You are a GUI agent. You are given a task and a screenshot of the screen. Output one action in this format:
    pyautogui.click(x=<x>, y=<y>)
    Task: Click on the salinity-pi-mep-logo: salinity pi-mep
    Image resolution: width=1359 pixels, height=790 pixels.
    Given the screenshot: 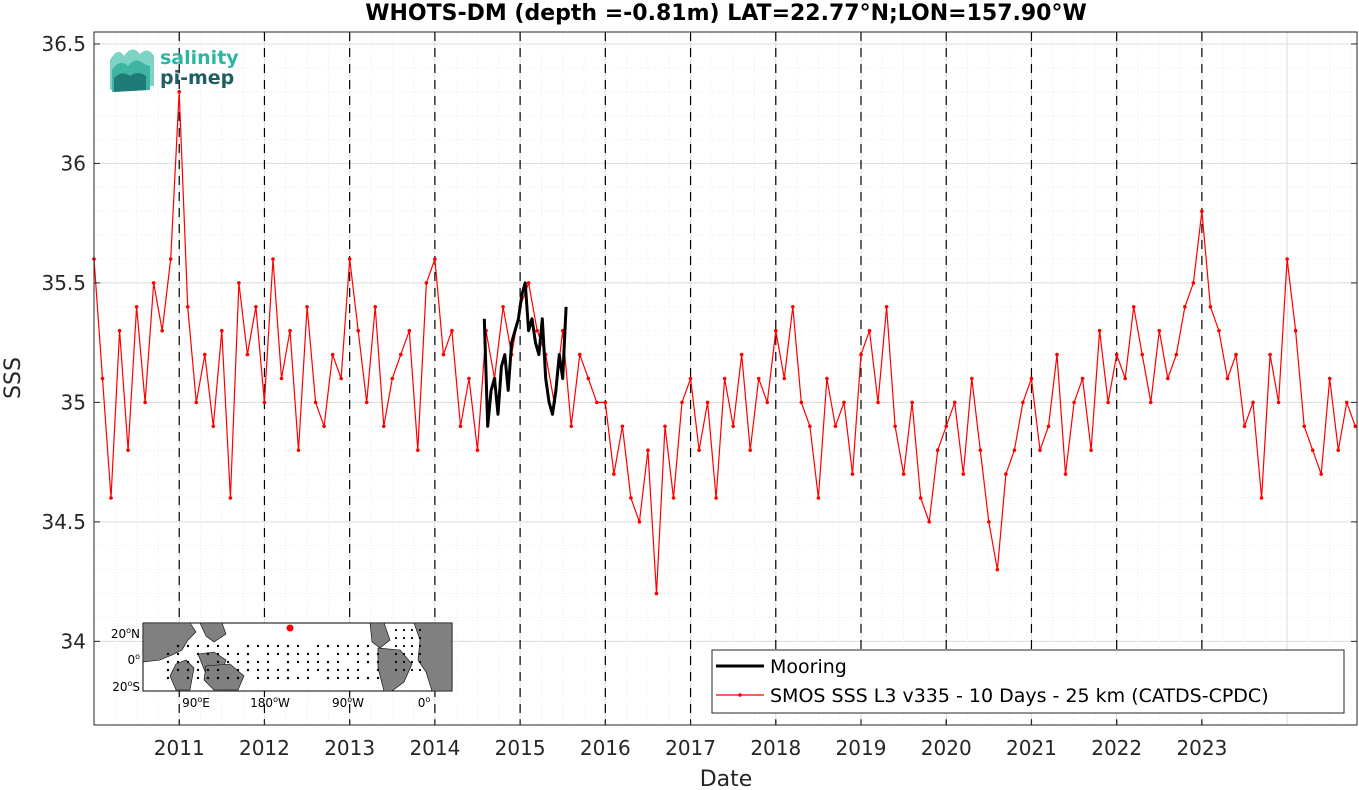 What is the action you would take?
    pyautogui.click(x=174, y=69)
    